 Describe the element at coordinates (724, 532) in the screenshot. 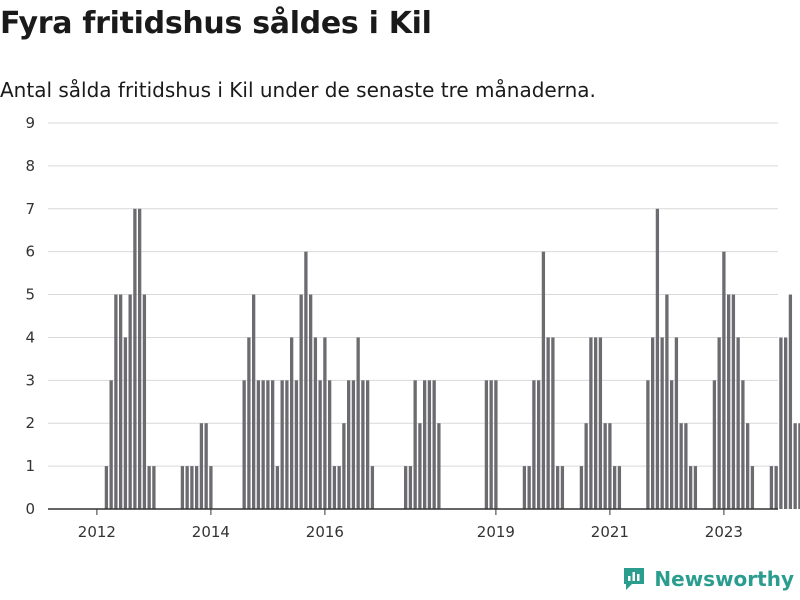

I see `x-tick-label: 2023` at that location.